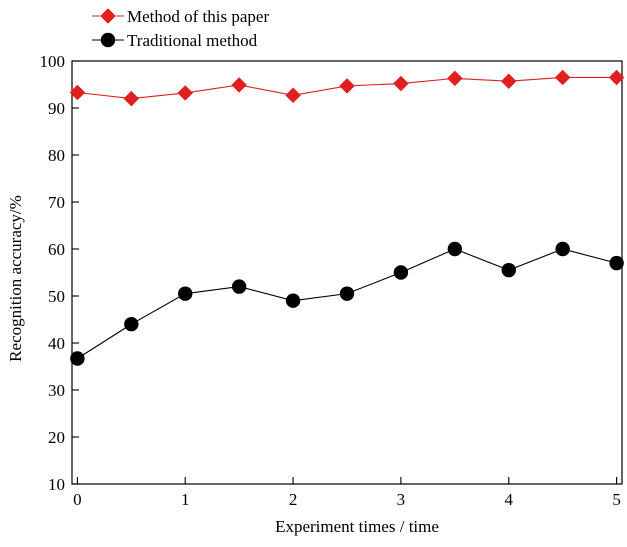  What do you see at coordinates (56, 249) in the screenshot?
I see `y-tick-label: 60` at bounding box center [56, 249].